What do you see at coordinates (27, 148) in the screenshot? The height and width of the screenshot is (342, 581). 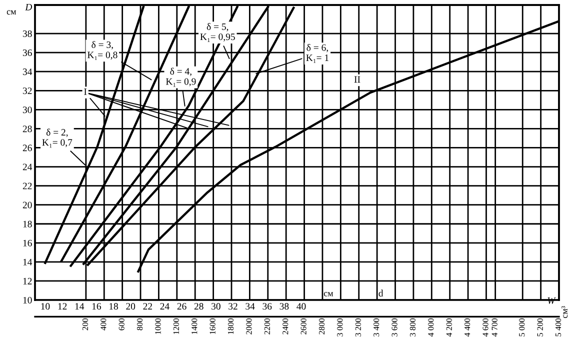 I see `y-tick-label: 26` at bounding box center [27, 148].